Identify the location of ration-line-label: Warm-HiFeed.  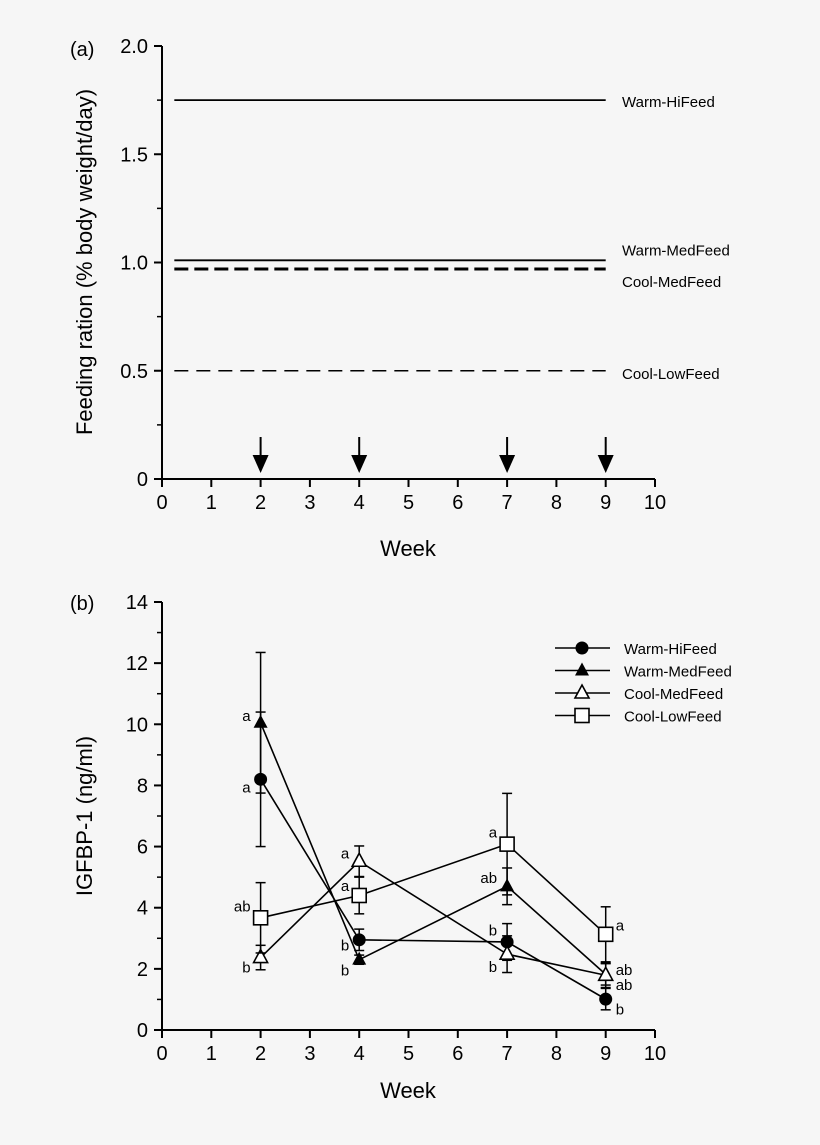
(668, 102).